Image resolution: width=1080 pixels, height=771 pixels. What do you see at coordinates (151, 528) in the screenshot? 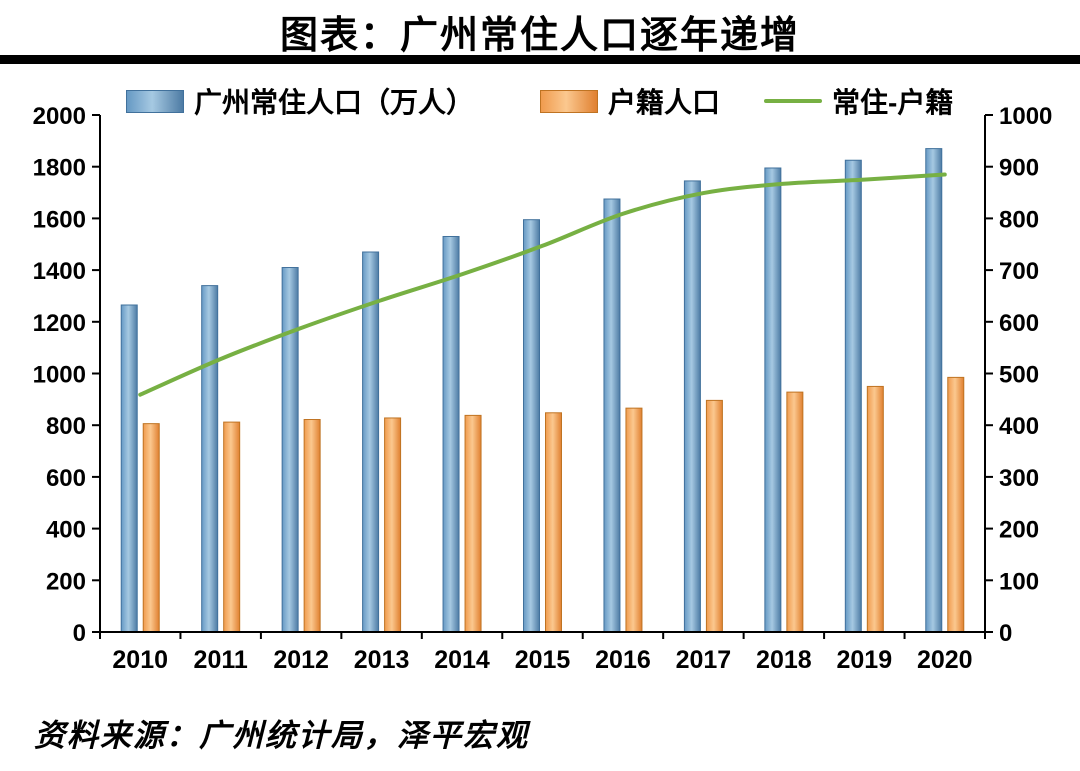
I see `registered-bar-2010` at bounding box center [151, 528].